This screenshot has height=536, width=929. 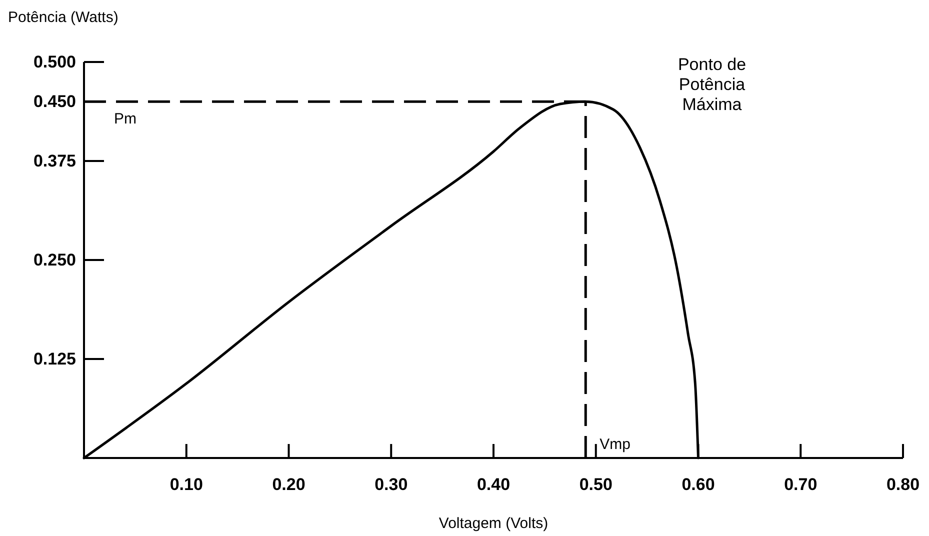 I want to click on x-tick-label: 0.20, so click(x=289, y=484).